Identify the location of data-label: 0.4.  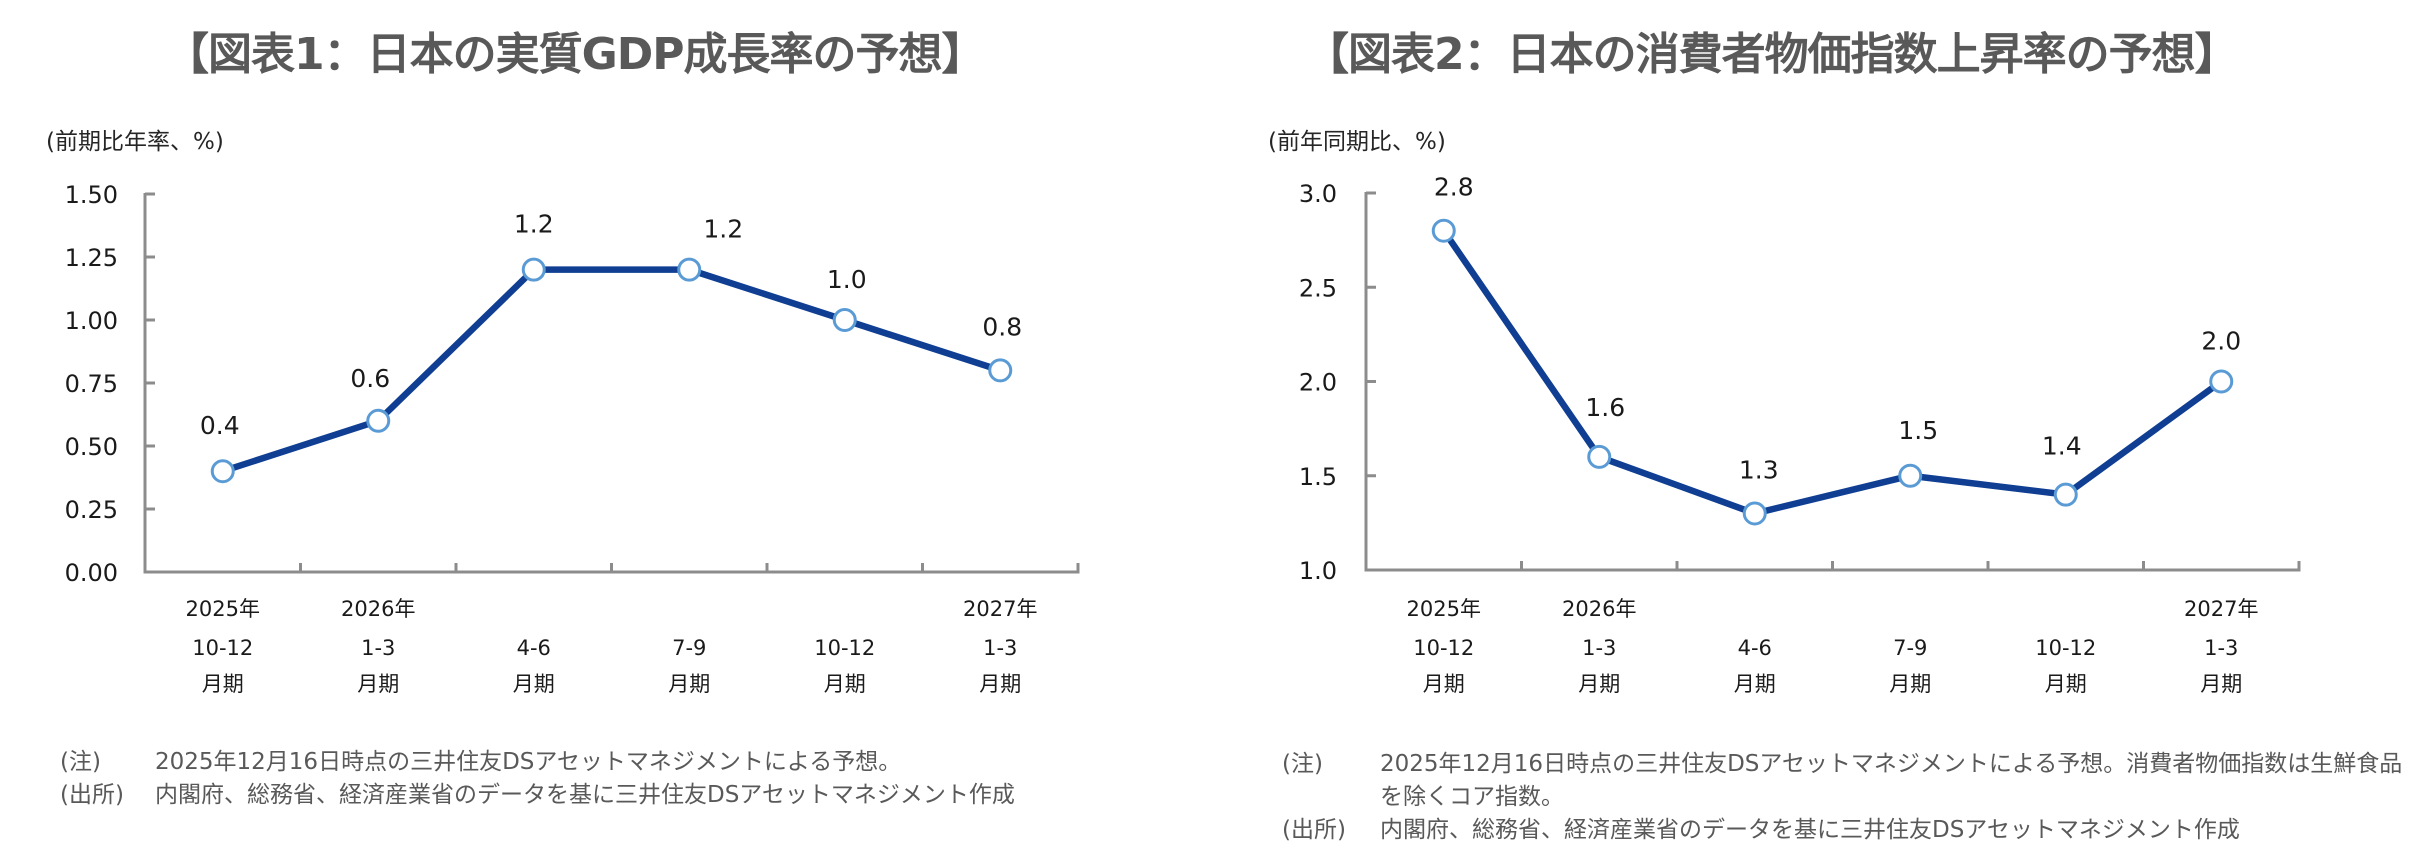
(220, 425).